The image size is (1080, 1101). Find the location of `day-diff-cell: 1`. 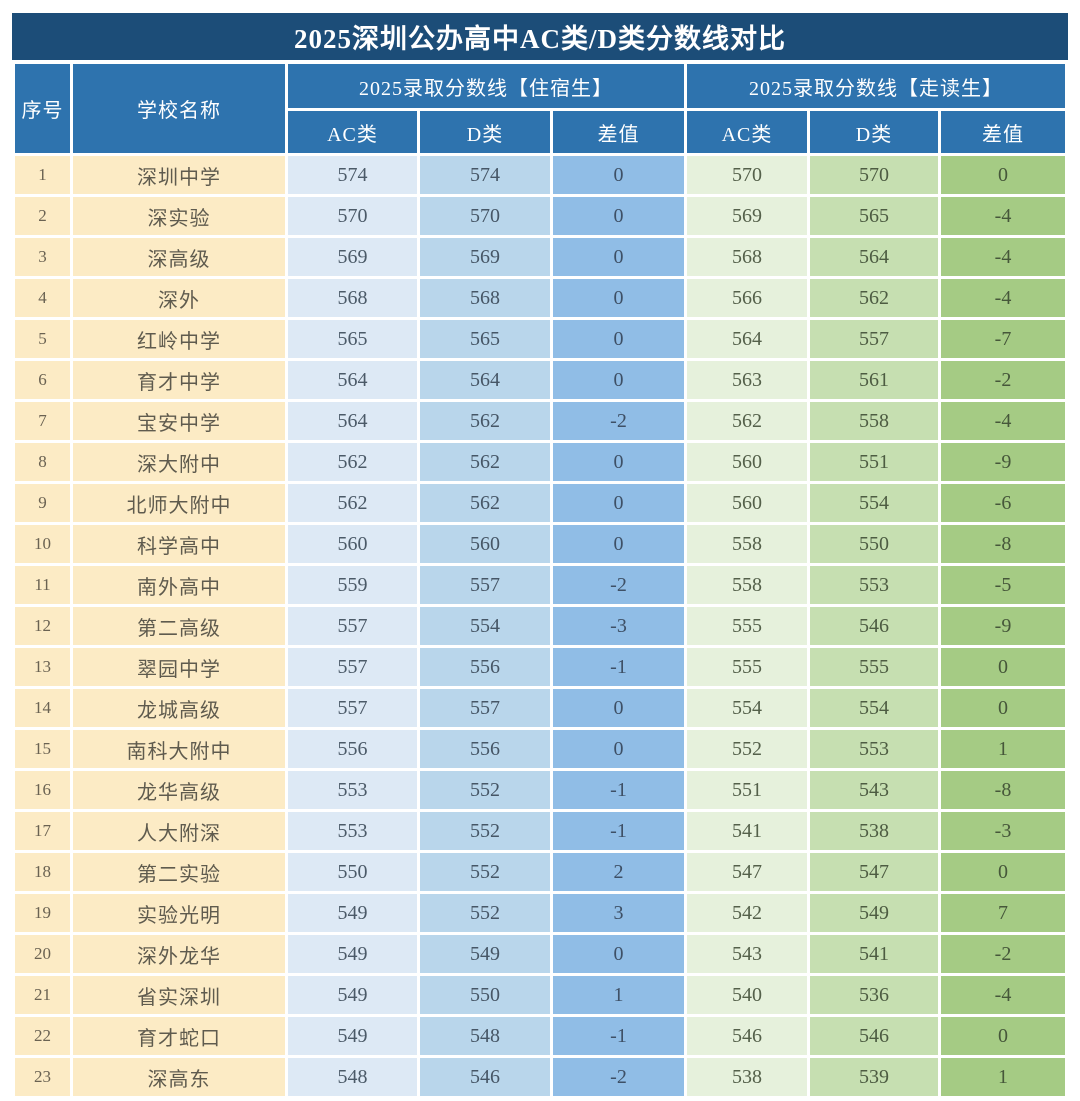

day-diff-cell: 1 is located at coordinates (1003, 1077).